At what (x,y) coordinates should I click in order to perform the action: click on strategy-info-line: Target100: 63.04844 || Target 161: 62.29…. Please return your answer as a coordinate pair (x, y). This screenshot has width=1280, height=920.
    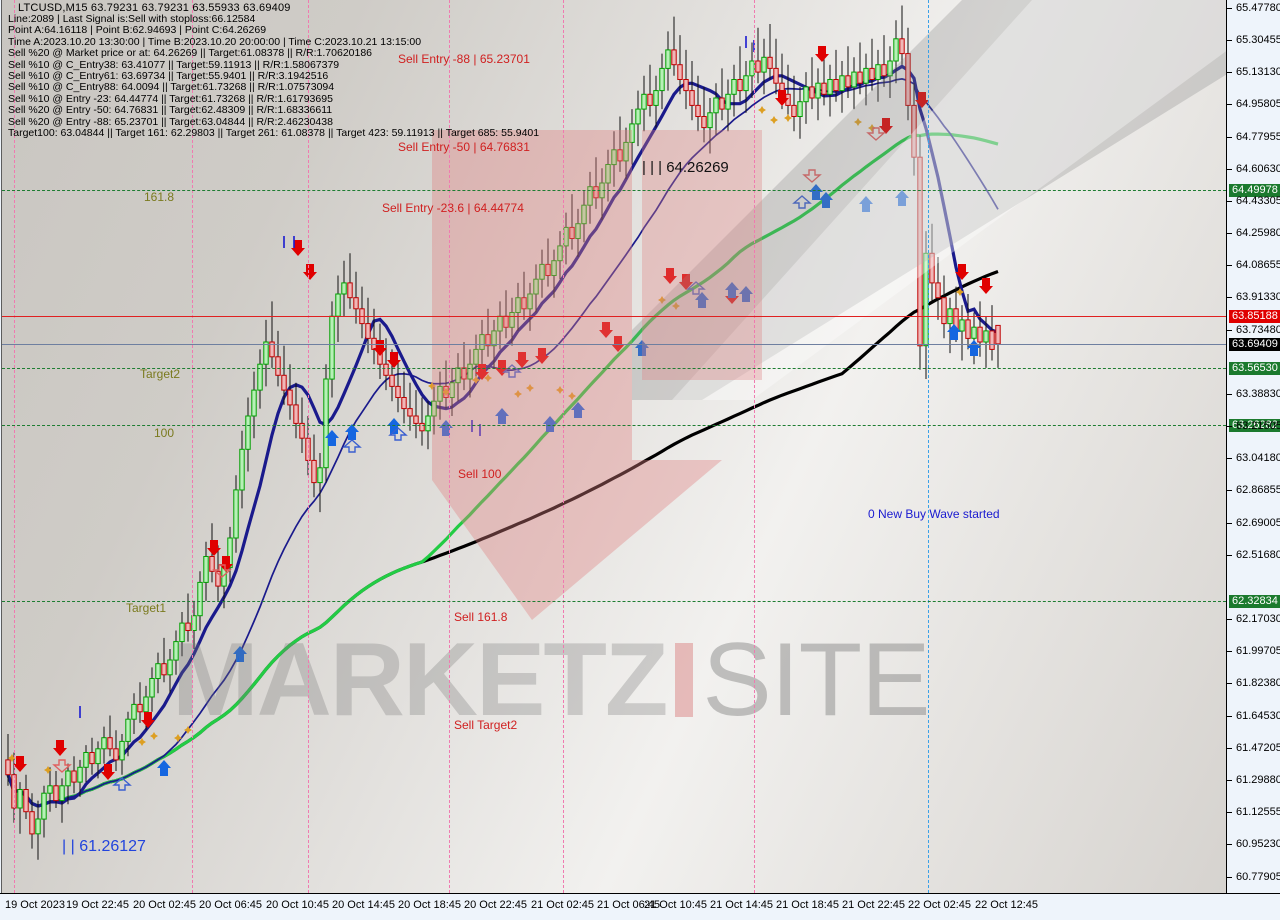
    Looking at the image, I should click on (274, 133).